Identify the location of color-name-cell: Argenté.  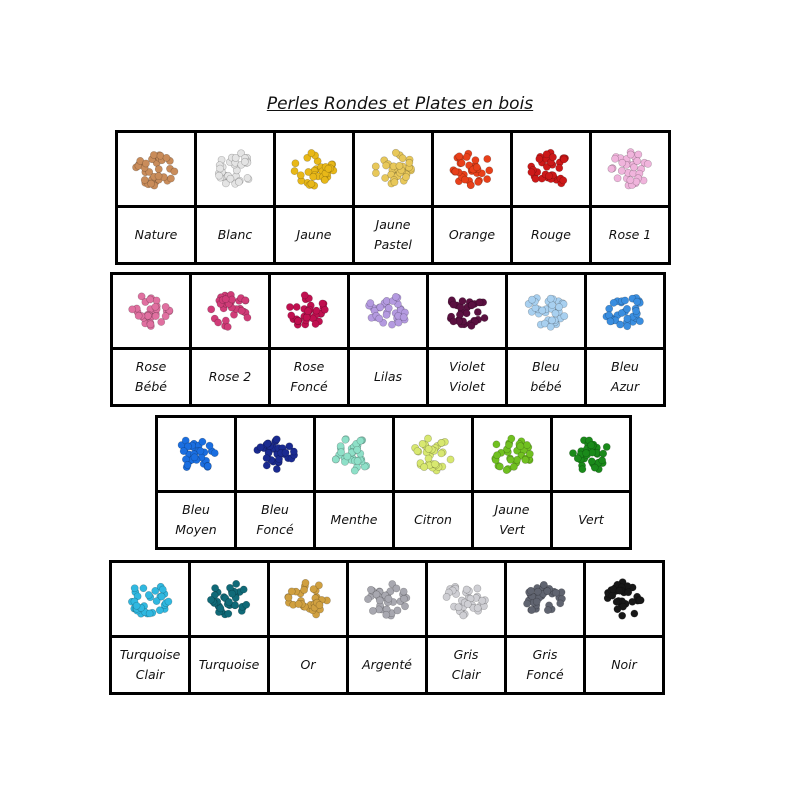
(387, 665).